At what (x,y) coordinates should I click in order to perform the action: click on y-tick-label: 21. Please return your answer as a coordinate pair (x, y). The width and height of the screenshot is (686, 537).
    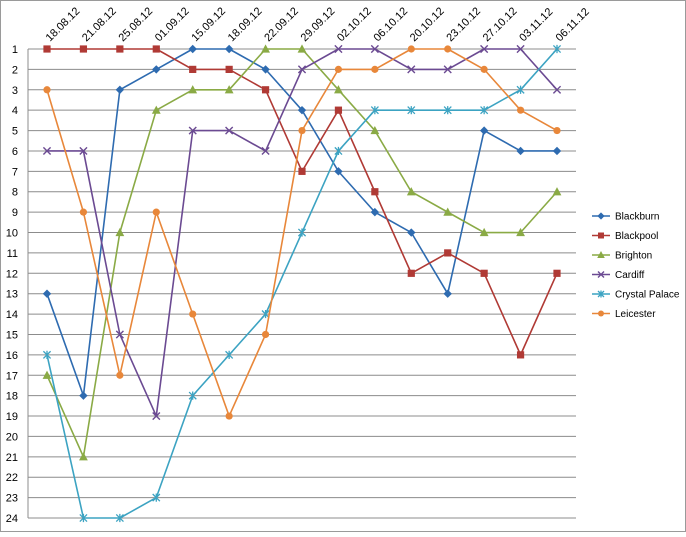
    Looking at the image, I should click on (12, 458).